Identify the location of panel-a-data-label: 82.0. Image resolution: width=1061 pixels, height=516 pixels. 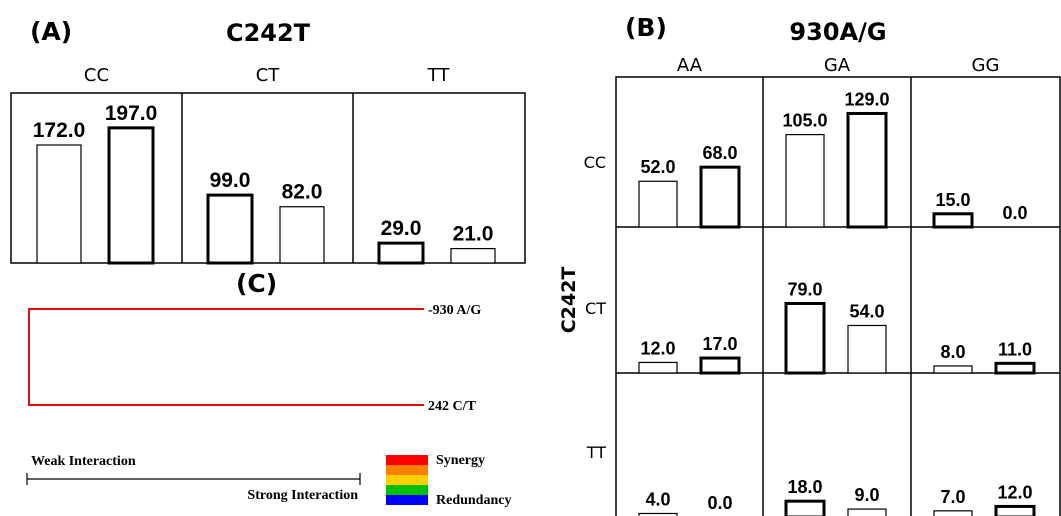
(302, 192).